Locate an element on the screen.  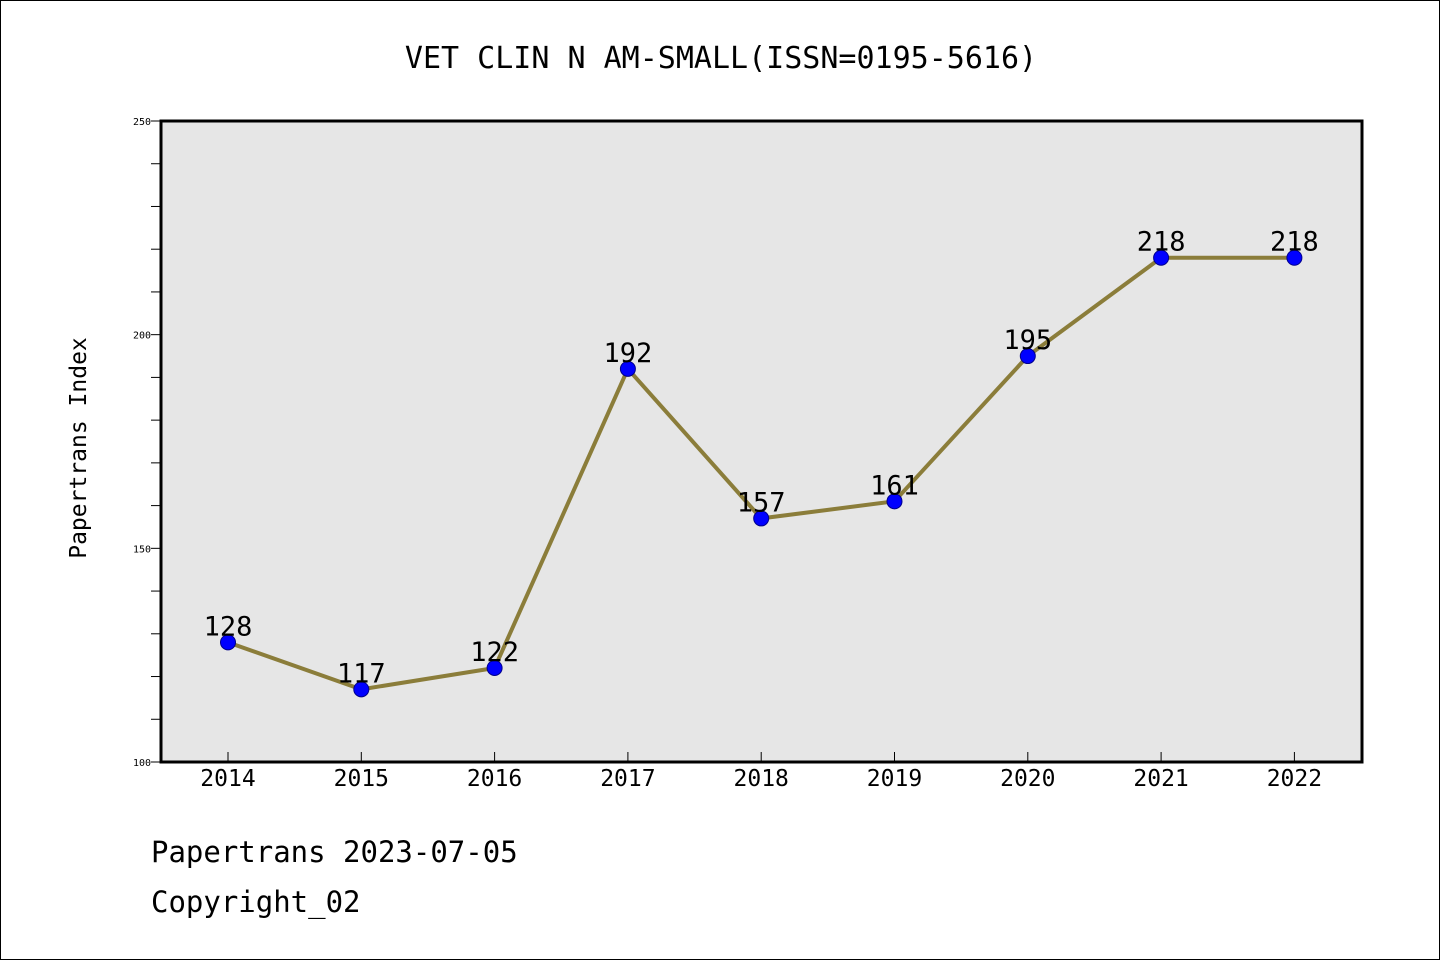
data-label: 122 is located at coordinates (494, 652).